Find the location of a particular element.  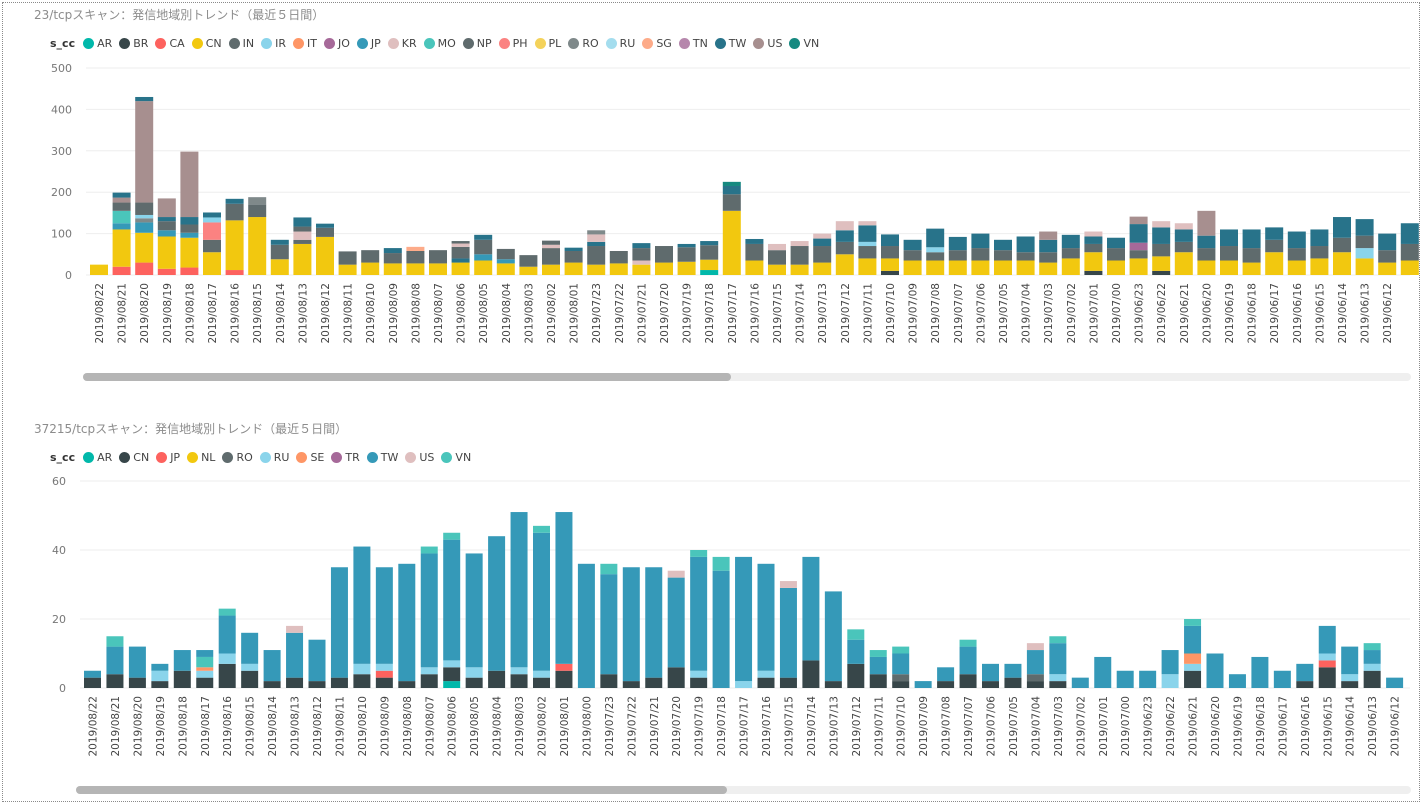

bar-segment-br is located at coordinates (890, 272).